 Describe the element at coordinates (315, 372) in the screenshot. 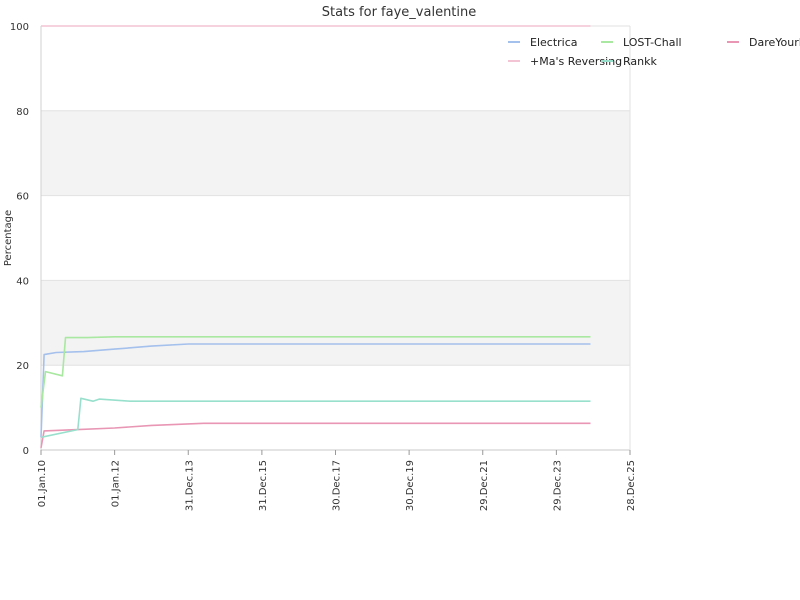

I see `series-line-lost-chall` at that location.